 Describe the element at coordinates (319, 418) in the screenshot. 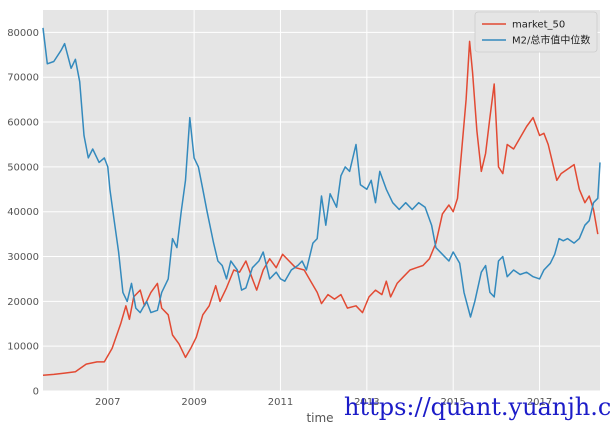

I see `x-axis-label: time` at that location.